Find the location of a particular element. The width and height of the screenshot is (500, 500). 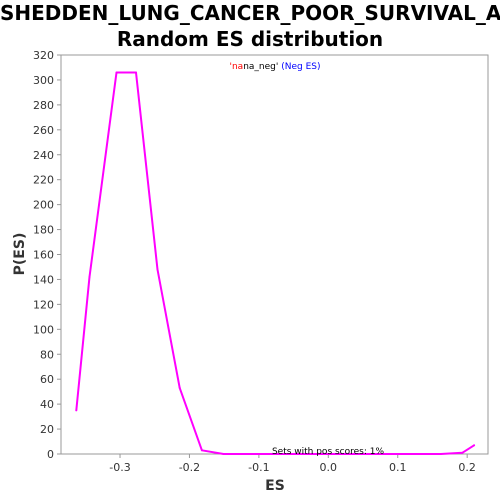

y-tick-label: 60 is located at coordinates (47, 379).